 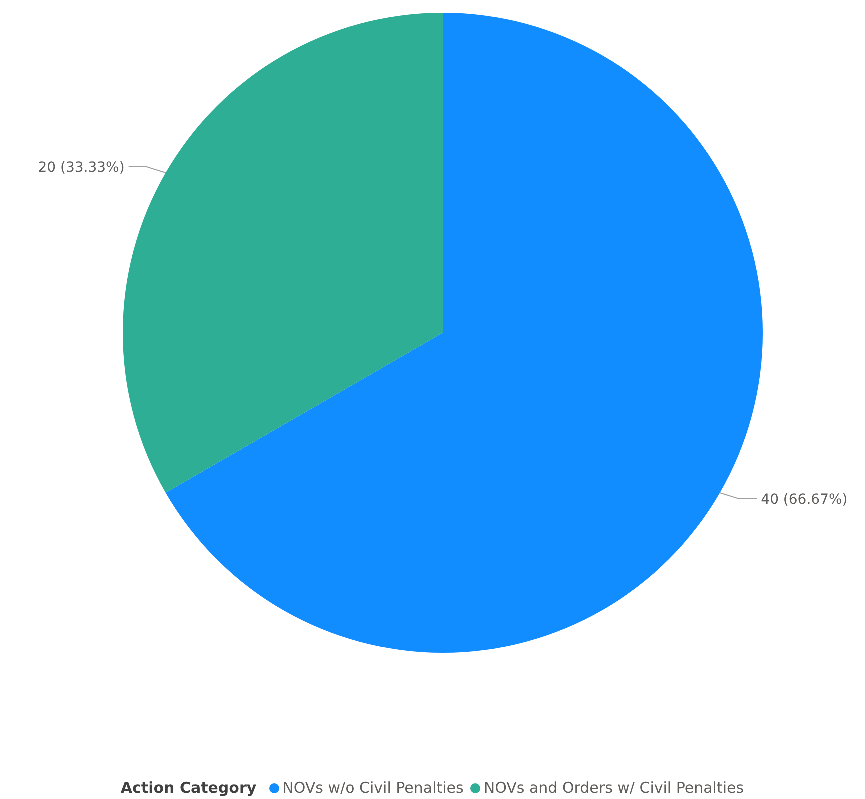 What do you see at coordinates (81, 168) in the screenshot?
I see `data-label: 20 (33.33%)` at bounding box center [81, 168].